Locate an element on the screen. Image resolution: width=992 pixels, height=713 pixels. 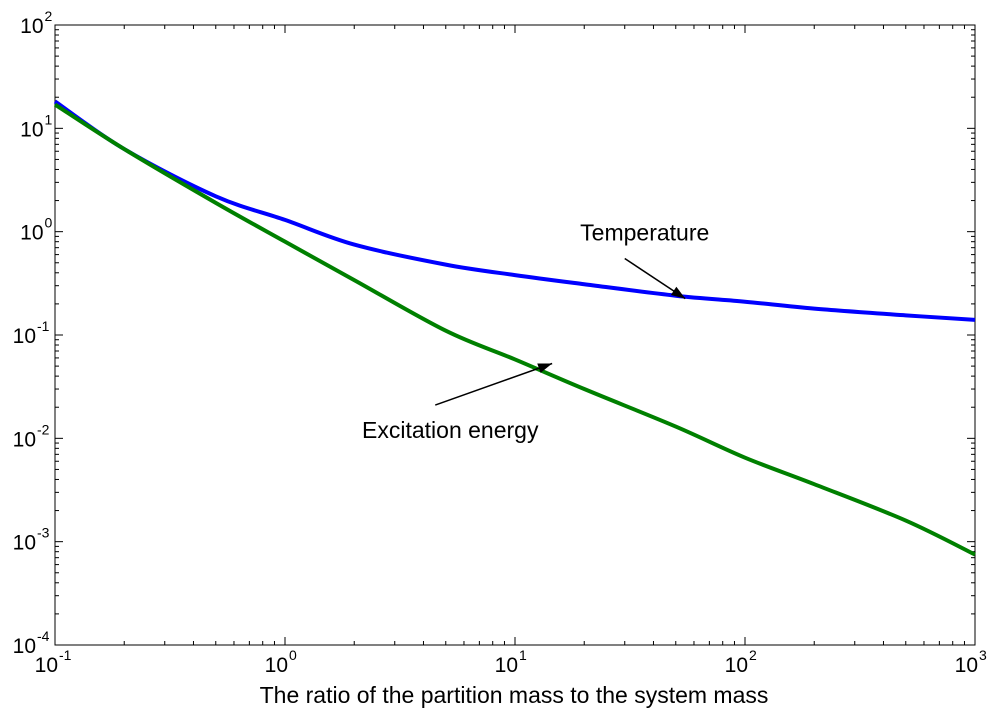
y-tick-label: 10 -4 is located at coordinates (31, 643).